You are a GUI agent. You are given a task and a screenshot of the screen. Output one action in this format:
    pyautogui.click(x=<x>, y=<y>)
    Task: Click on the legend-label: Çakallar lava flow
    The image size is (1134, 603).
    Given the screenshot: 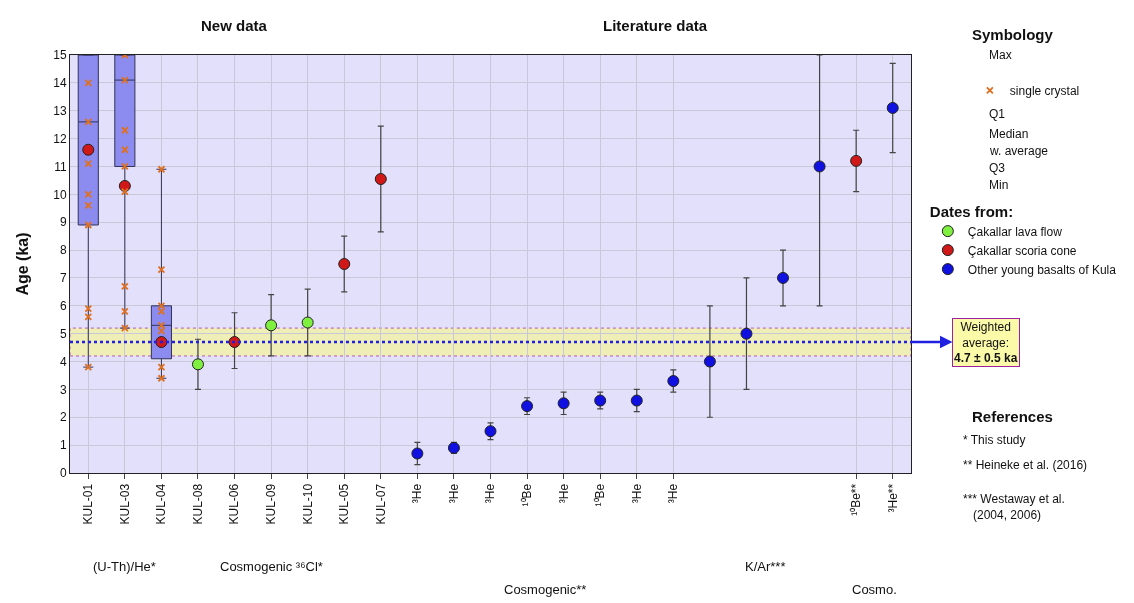 What is the action you would take?
    pyautogui.click(x=1015, y=231)
    